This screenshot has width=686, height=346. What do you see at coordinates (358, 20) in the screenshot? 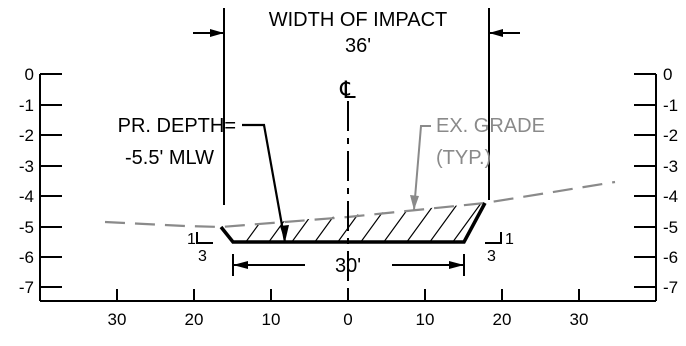
I see `impact-title: WIDTH OF IMPACT` at bounding box center [358, 20].